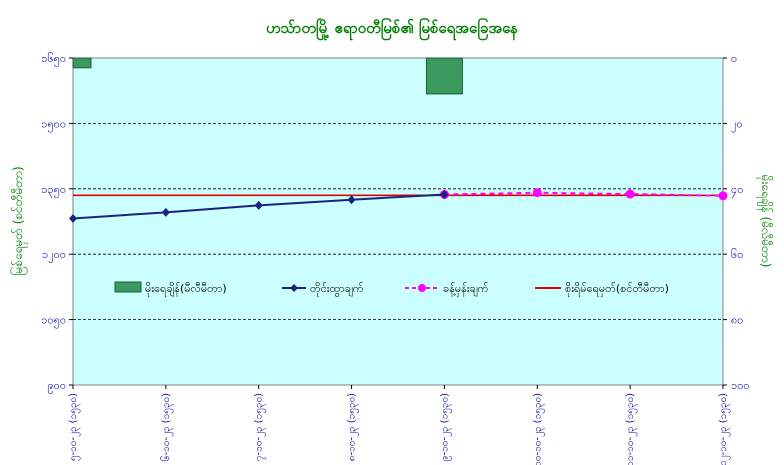 Image resolution: width=784 pixels, height=465 pixels. I want to click on y-left-tick-label: ၁၆၅၀, so click(53, 59).